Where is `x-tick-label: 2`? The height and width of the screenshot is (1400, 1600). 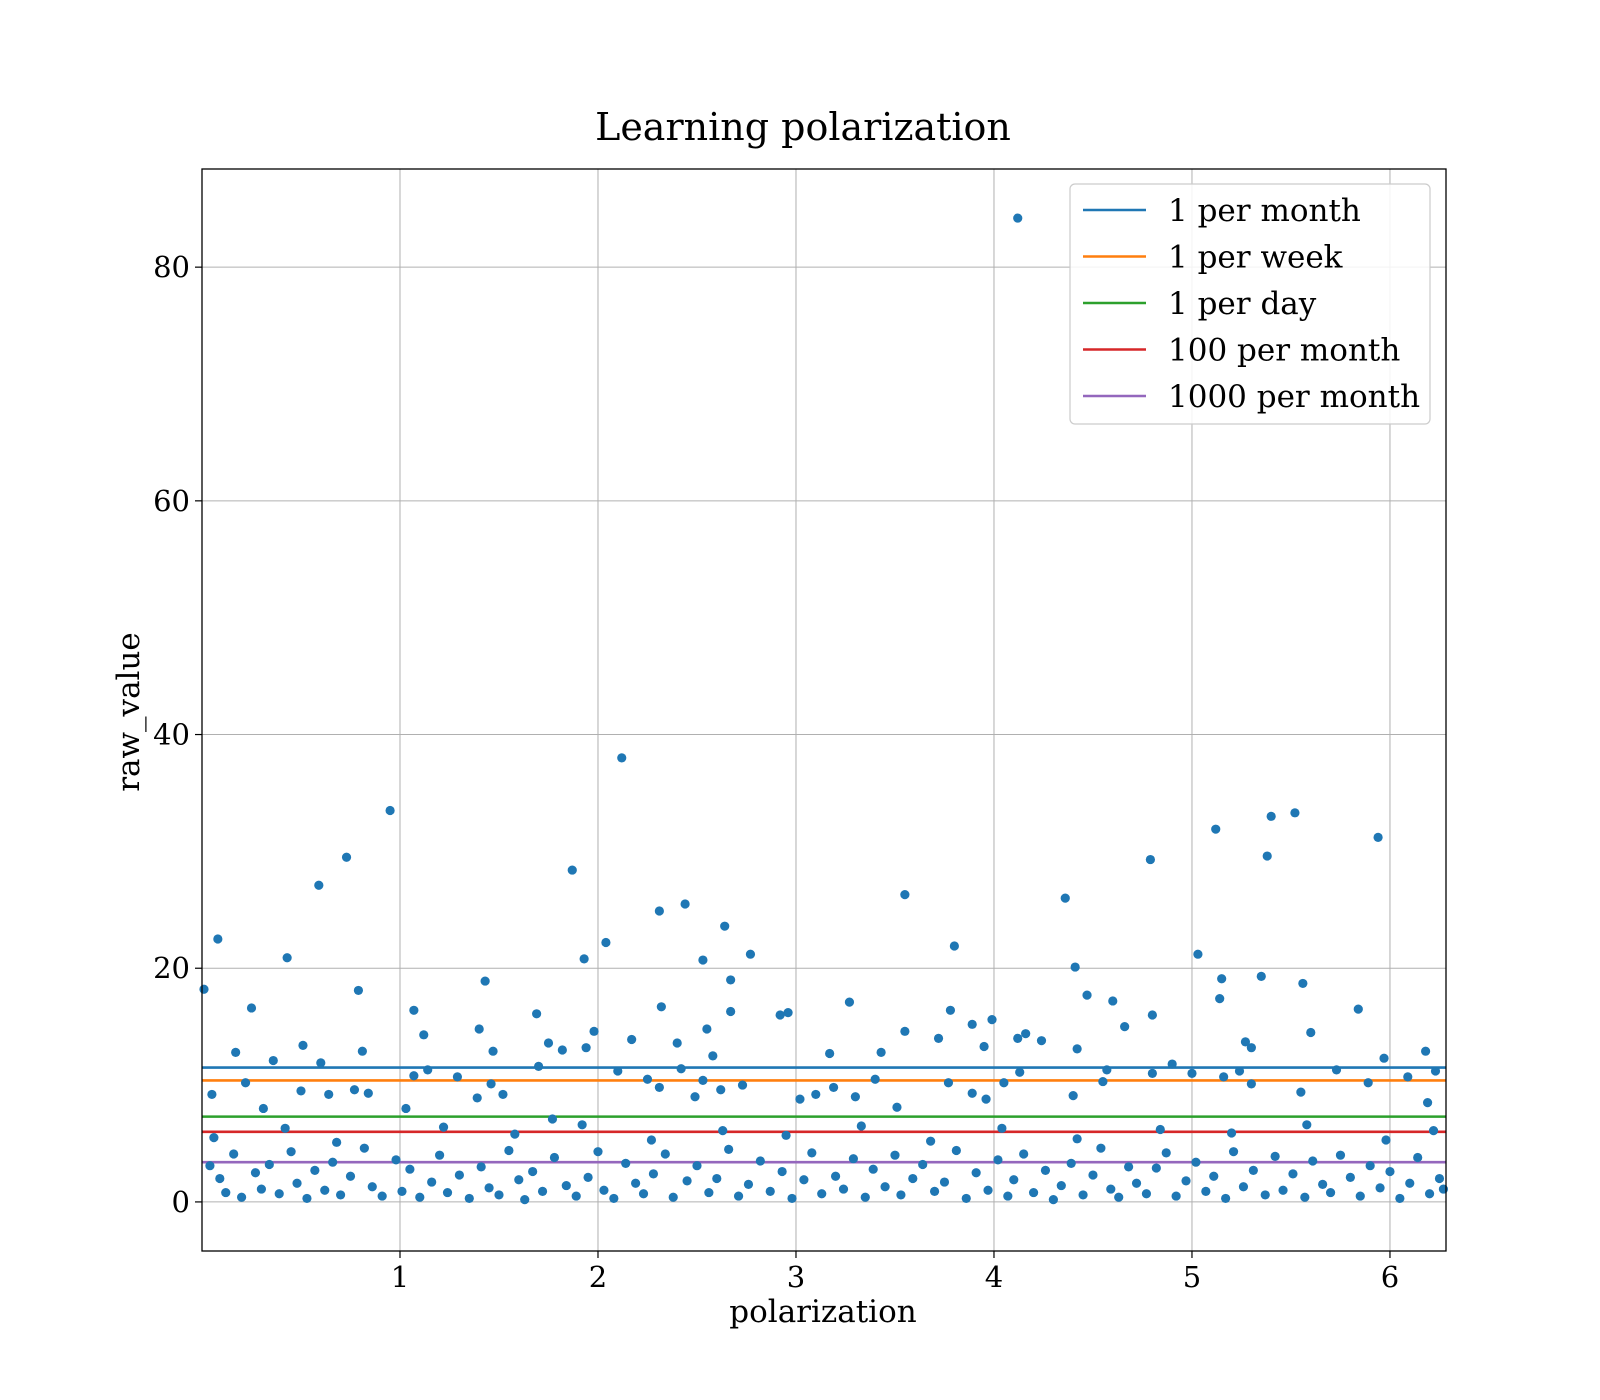
x-tick-label: 2 is located at coordinates (598, 1277).